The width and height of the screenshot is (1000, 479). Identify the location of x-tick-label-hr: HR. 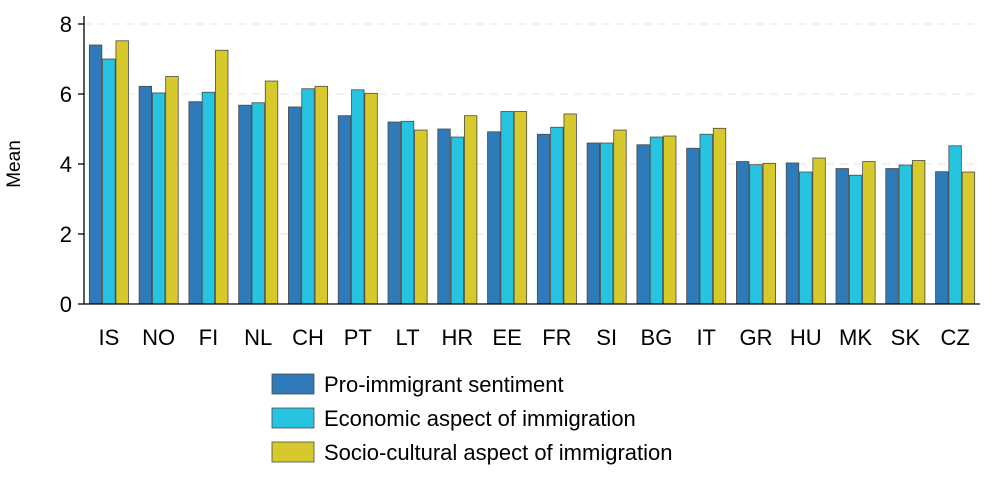
(457, 337).